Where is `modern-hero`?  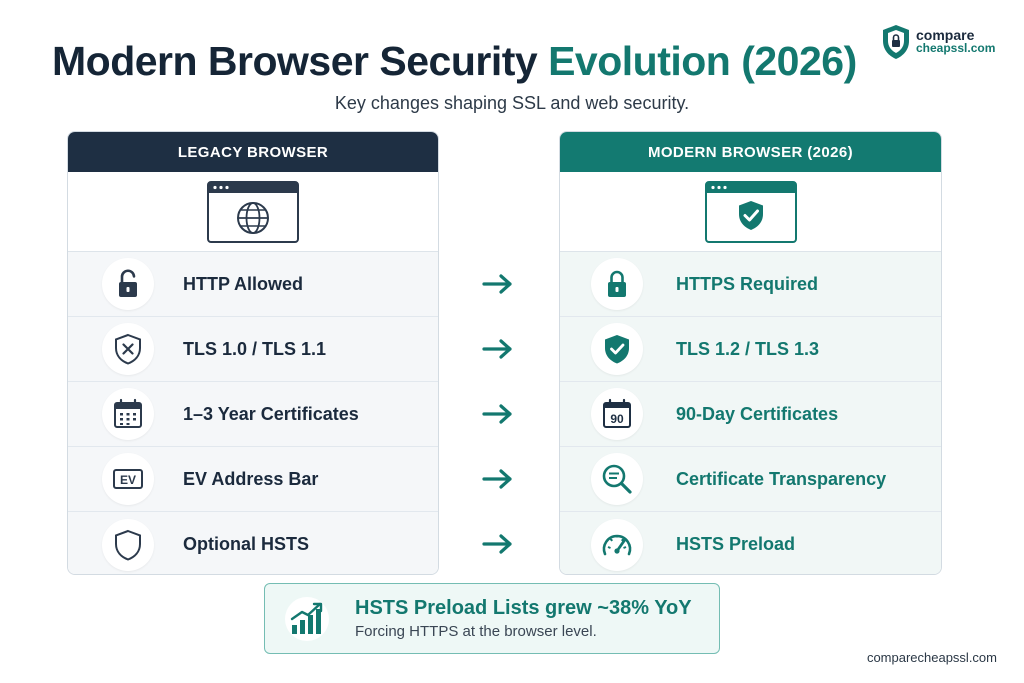 modern-hero is located at coordinates (750, 212).